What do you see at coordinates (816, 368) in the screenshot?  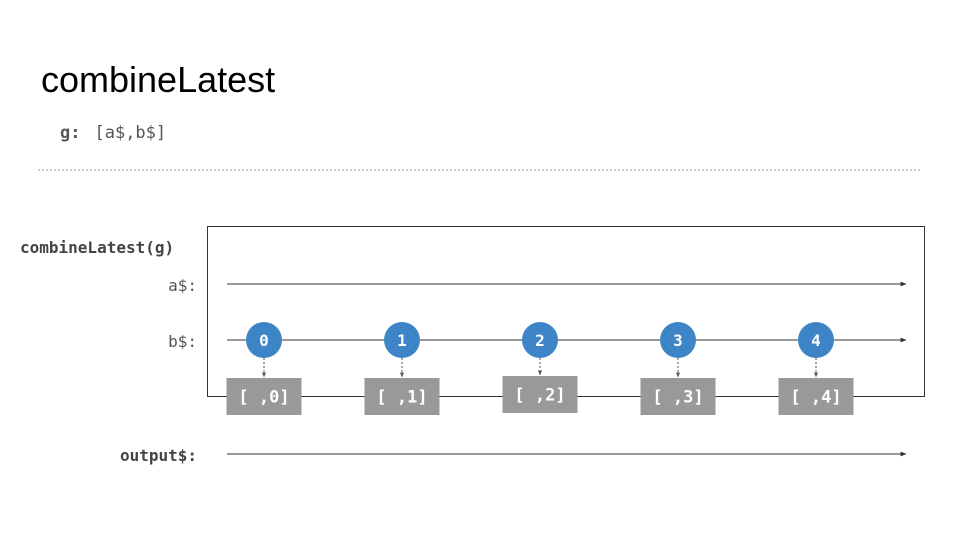 I see `marble-group: 4 [ ,4]` at bounding box center [816, 368].